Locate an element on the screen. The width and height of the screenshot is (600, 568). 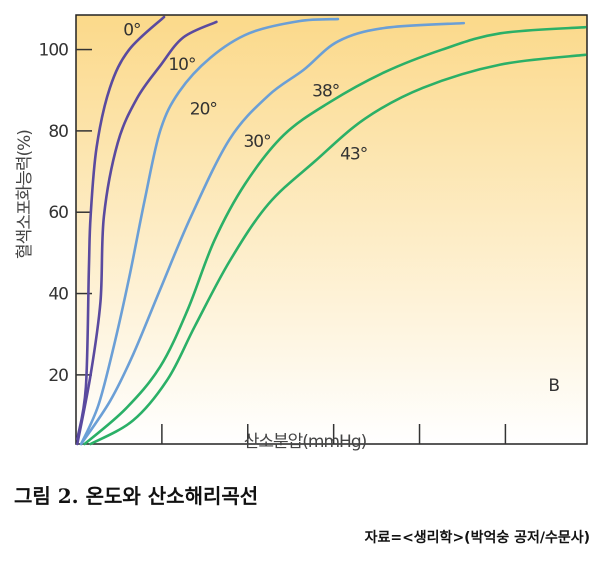
x-tick-label: 0 is located at coordinates (76, 459).